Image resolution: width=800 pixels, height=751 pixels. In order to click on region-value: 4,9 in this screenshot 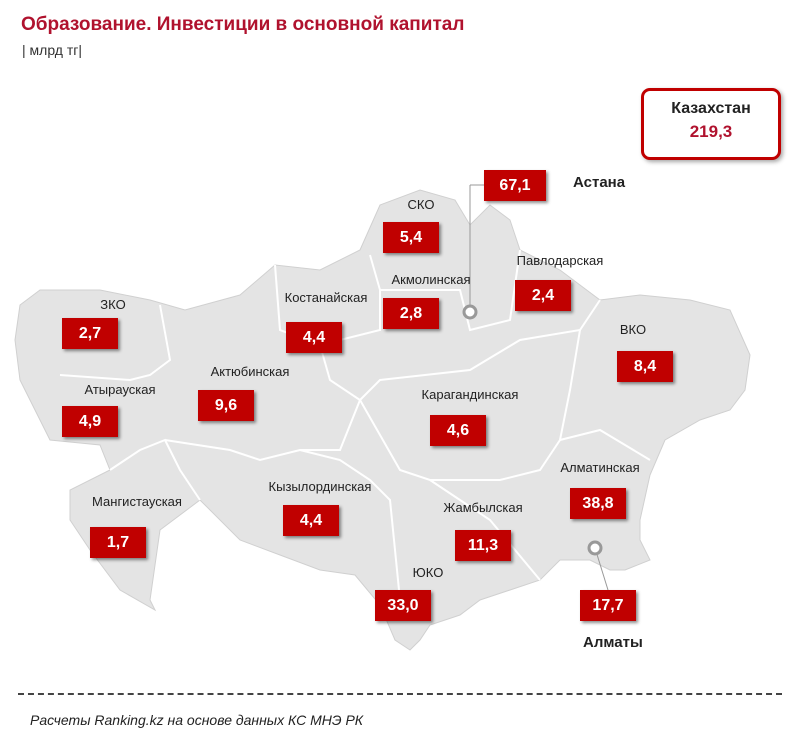, I will do `click(90, 421)`.